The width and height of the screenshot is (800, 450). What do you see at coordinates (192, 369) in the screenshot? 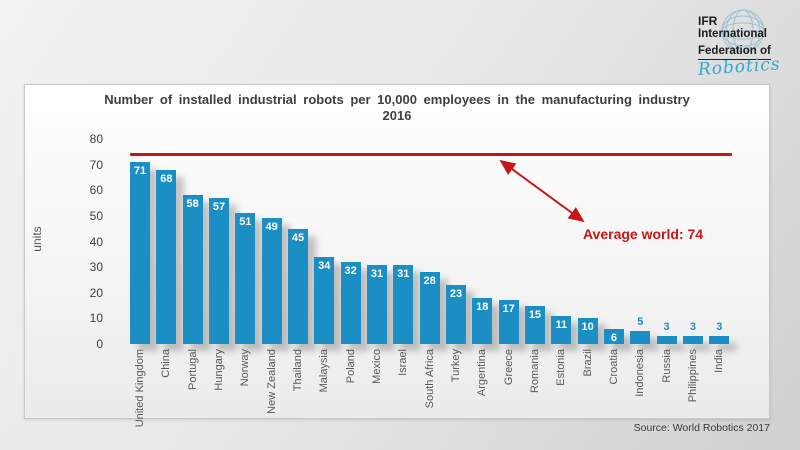
I see `x-axis-label: Portugal` at bounding box center [192, 369].